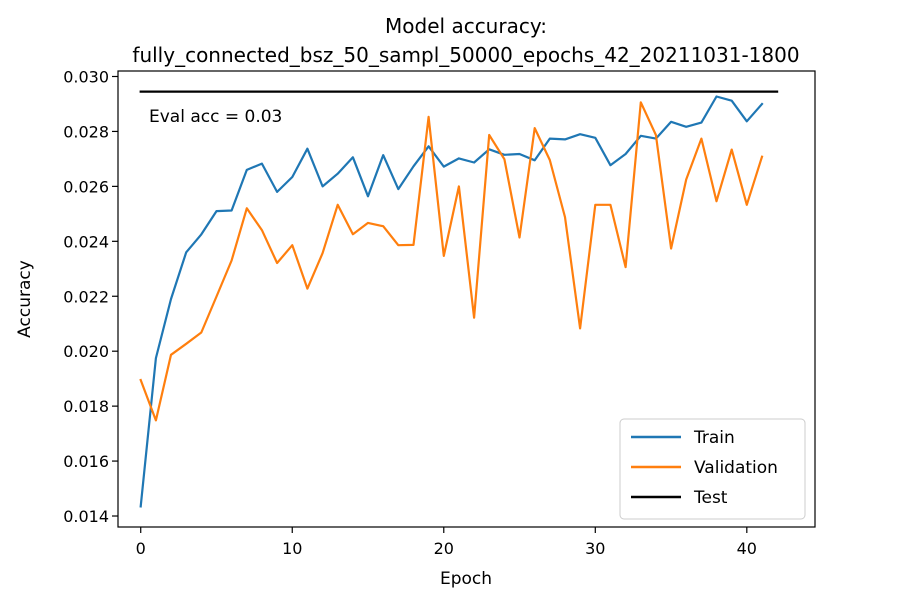  Describe the element at coordinates (141, 548) in the screenshot. I see `x-tick-label: 0` at that location.